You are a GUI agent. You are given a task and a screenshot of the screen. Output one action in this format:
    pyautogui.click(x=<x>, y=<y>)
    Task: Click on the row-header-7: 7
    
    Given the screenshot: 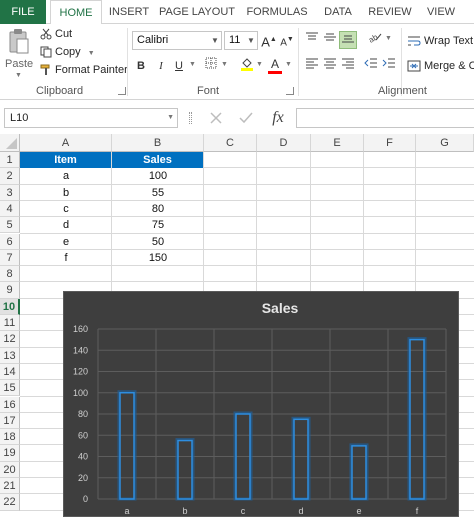 What is the action you would take?
    pyautogui.click(x=10, y=258)
    